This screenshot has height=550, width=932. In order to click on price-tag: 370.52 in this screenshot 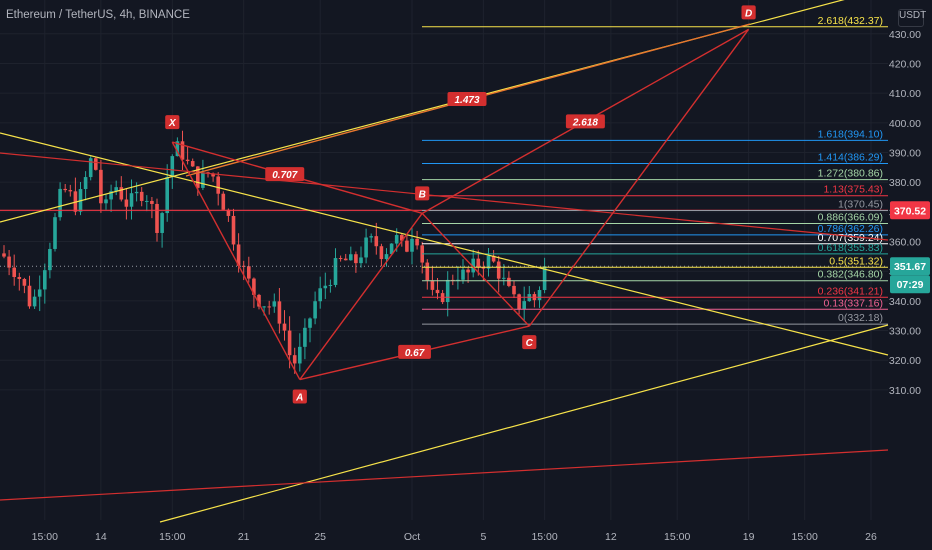, I will do `click(910, 211)`.